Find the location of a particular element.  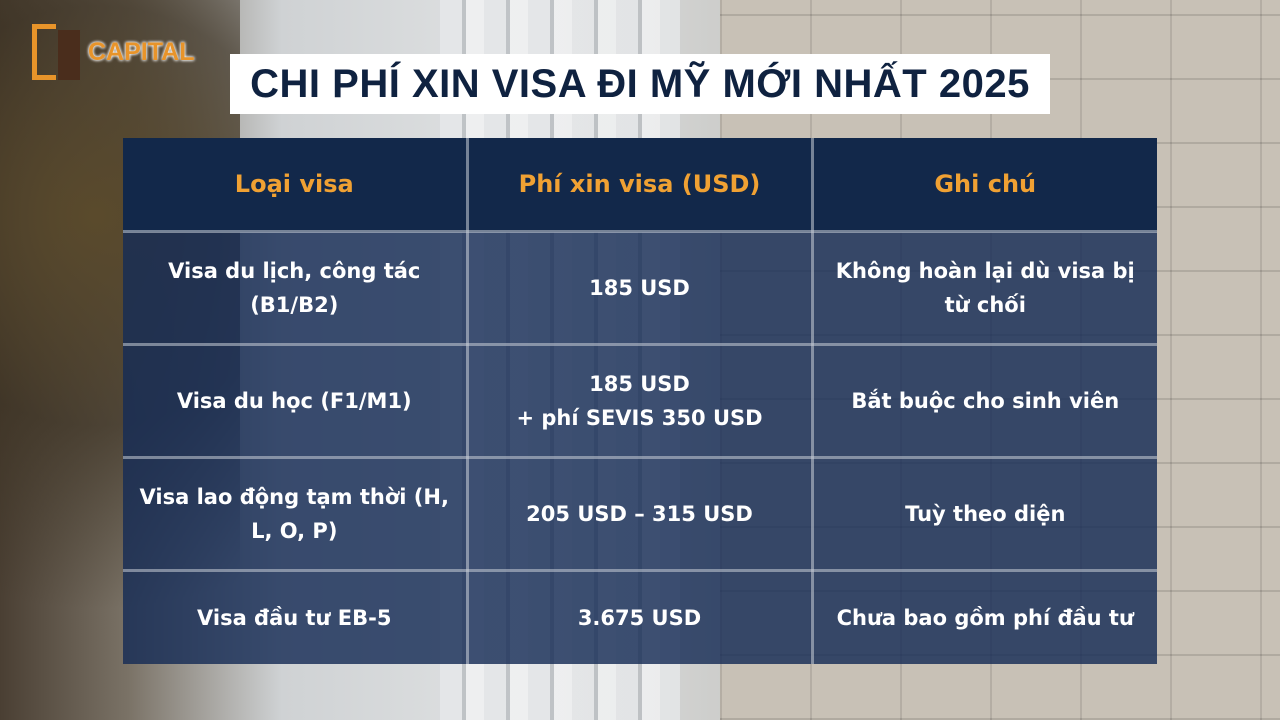

cell-fee: 185 USD is located at coordinates (639, 288).